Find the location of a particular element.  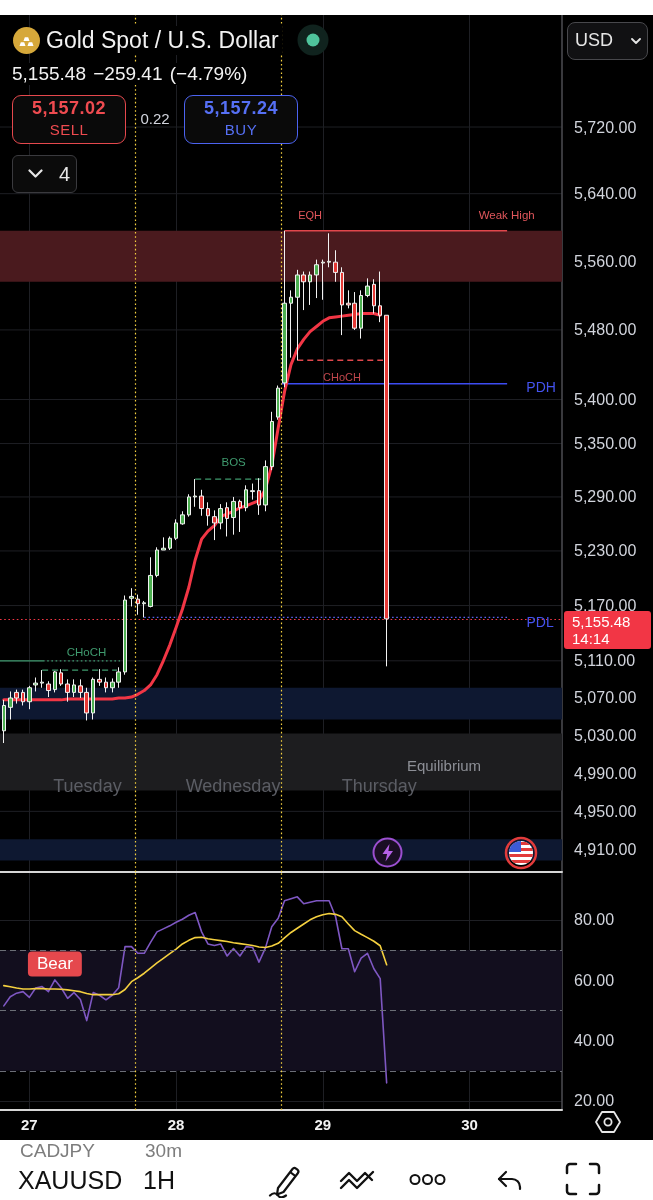

band-label: Equilibrium is located at coordinates (444, 765).